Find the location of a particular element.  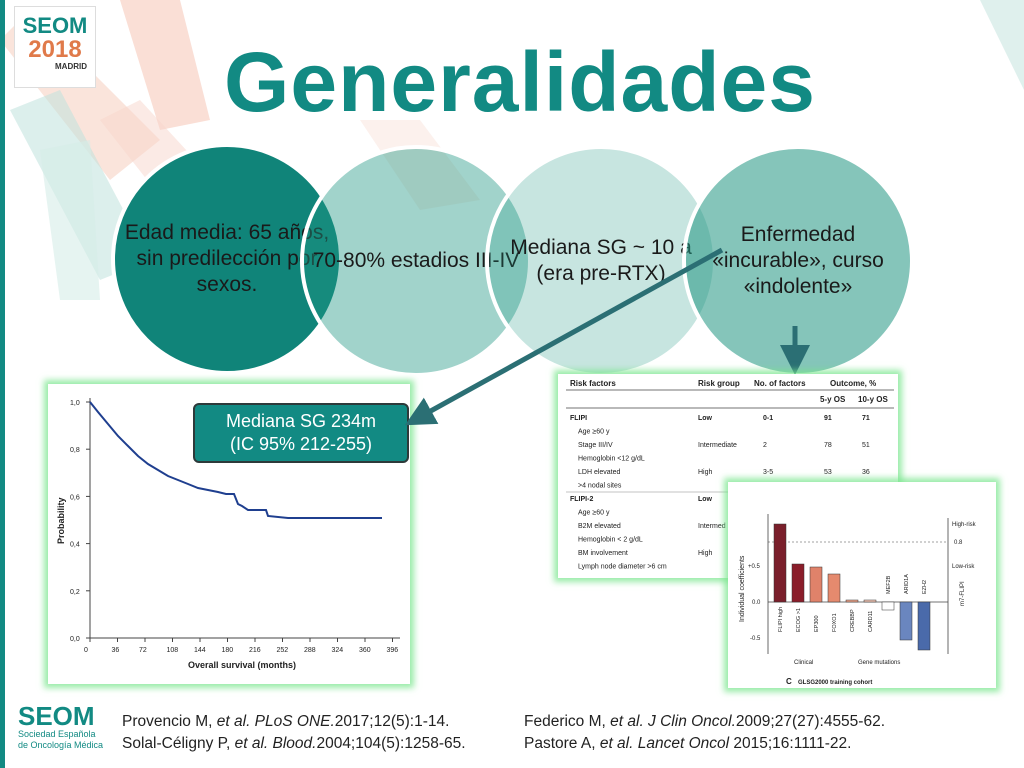

median-survival-box: Mediana SG 234m (IC 95% 212-255) is located at coordinates (301, 433).